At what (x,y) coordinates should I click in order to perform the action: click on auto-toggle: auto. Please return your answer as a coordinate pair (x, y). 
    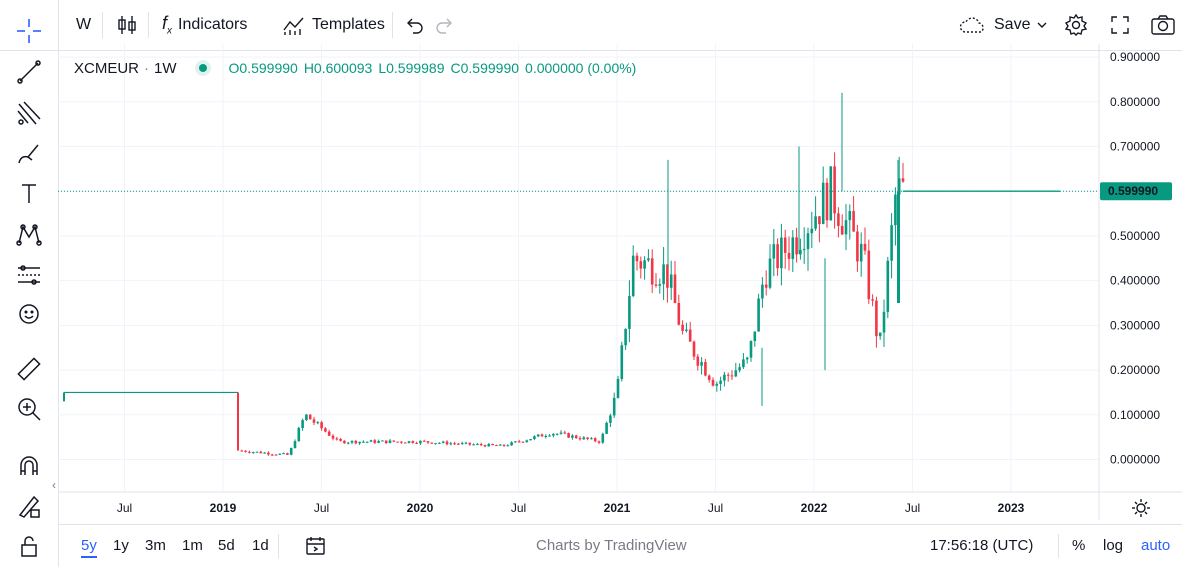
    Looking at the image, I should click on (1156, 545).